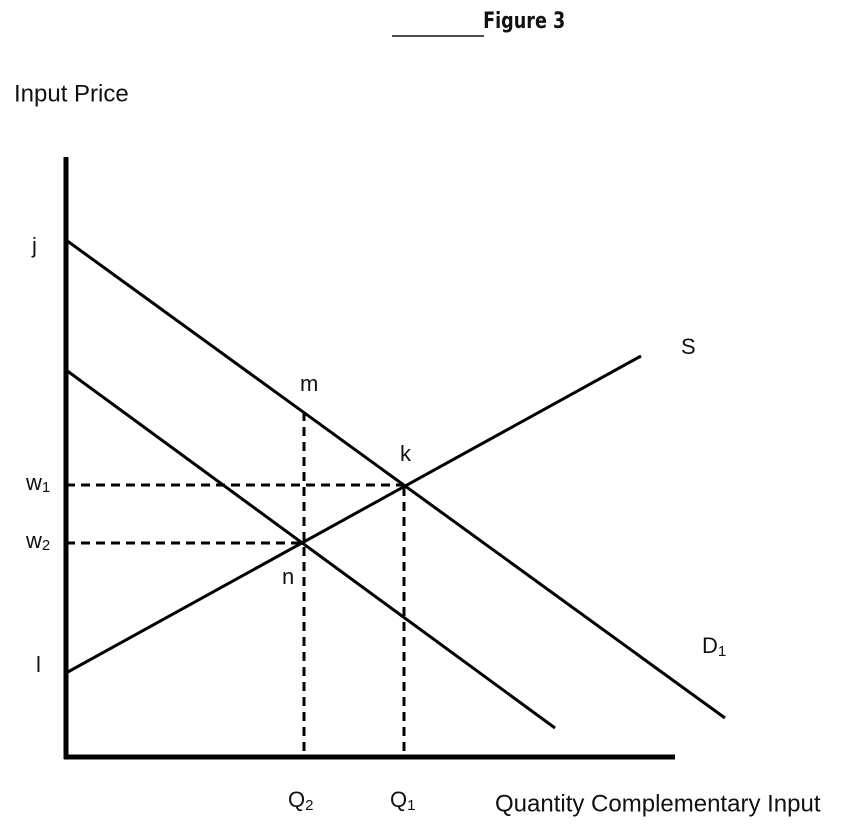 The height and width of the screenshot is (832, 867). Describe the element at coordinates (658, 803) in the screenshot. I see `x-axis-label: Quantity Complementary Input` at that location.